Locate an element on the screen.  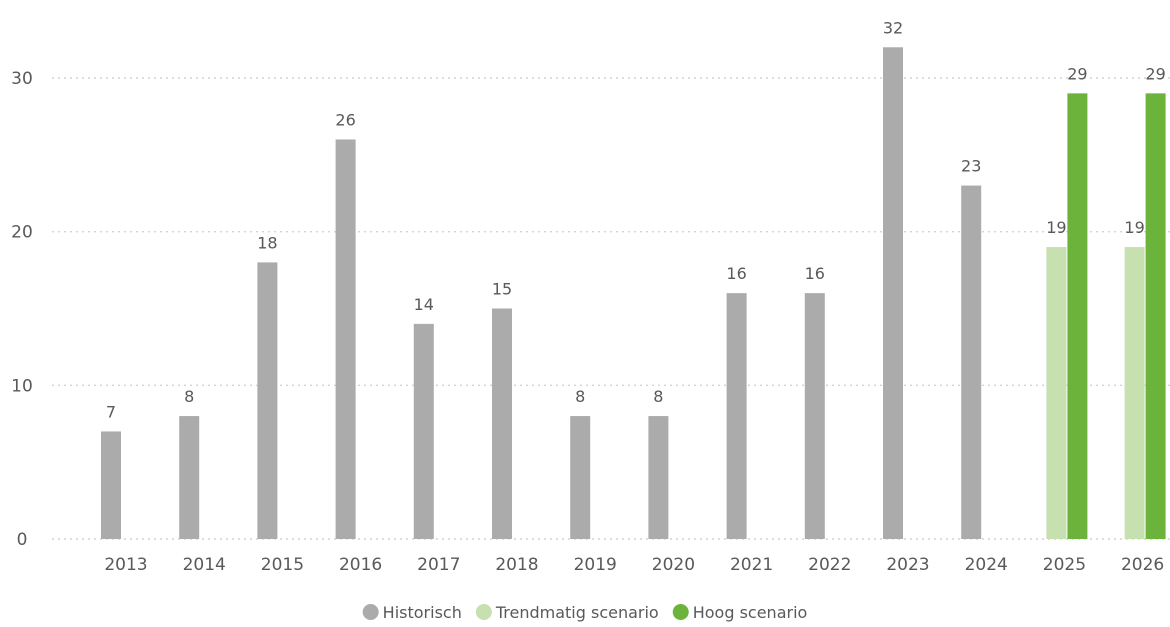
x-tick-label: 2018 is located at coordinates (516, 565).